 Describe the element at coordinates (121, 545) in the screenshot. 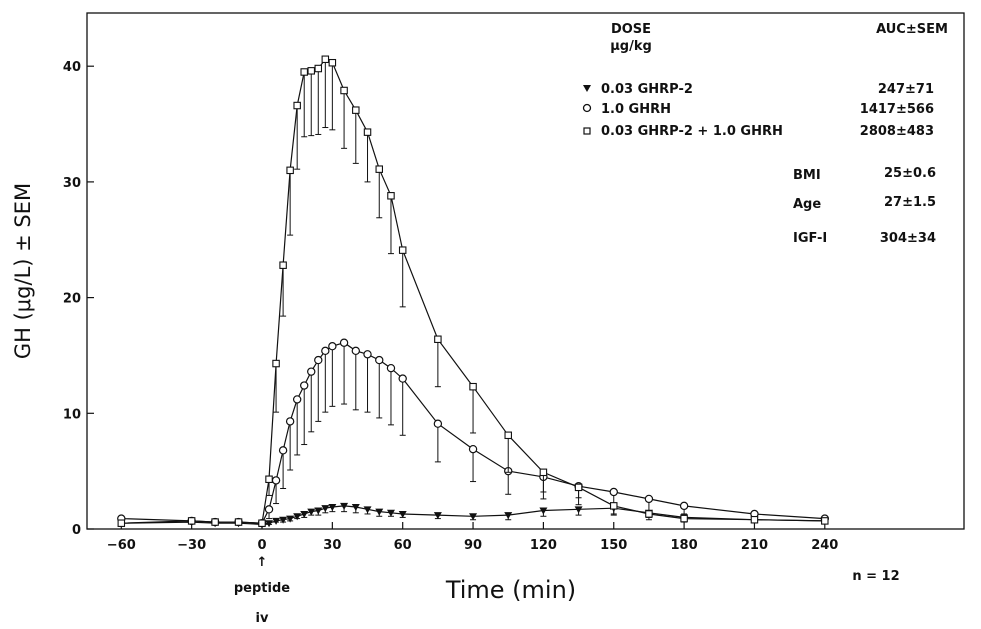

I see `x-tick-label: −60` at that location.